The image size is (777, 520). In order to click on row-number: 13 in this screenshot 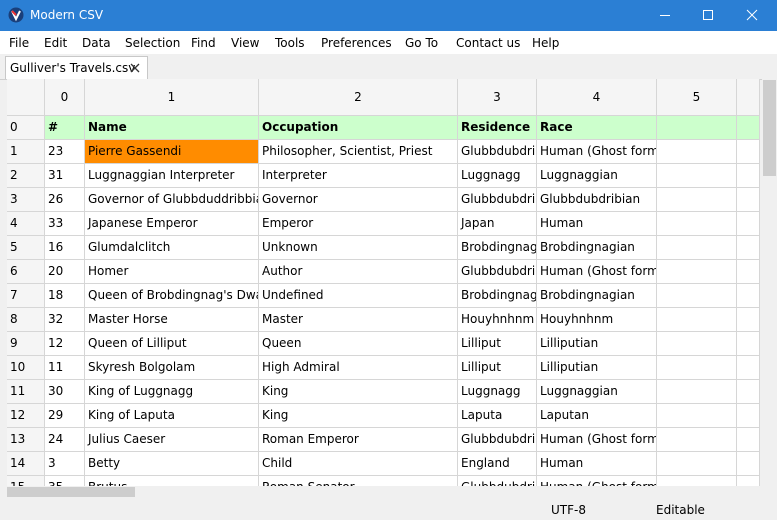, I will do `click(26, 440)`.